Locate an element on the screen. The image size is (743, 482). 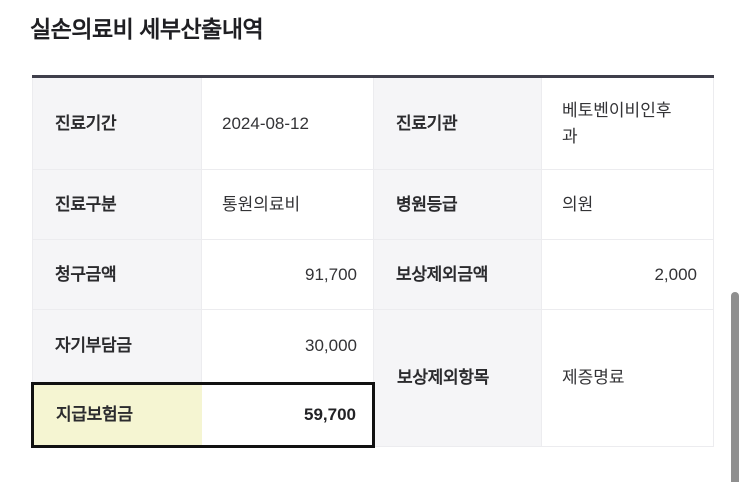
compensation-excluded-item-value: 제증명료 is located at coordinates (627, 378).